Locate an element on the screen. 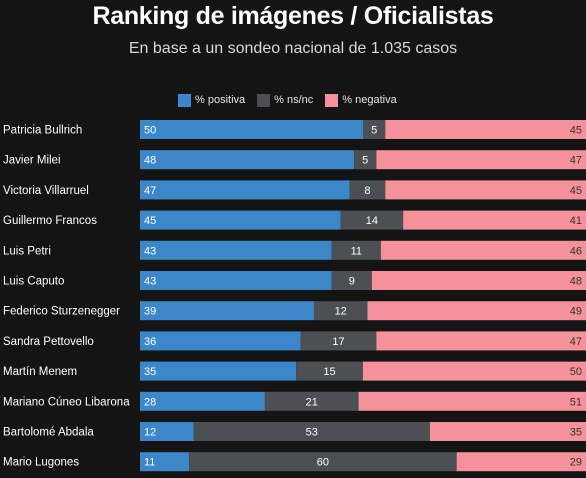  legend-label-nsnc: % ns/nc is located at coordinates (294, 100).